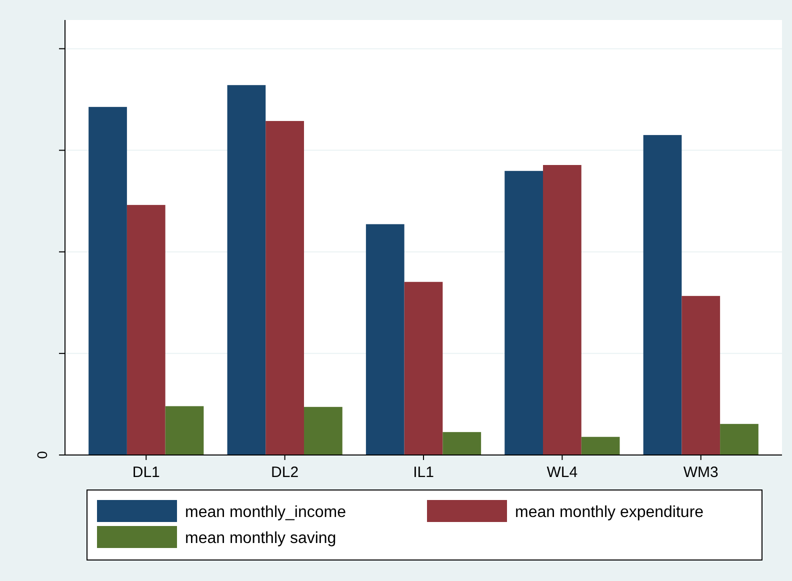  I want to click on x-tick-label: DL2, so click(285, 472).